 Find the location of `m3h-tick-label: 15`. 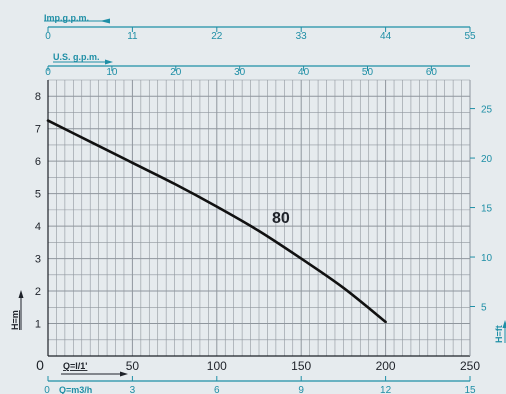

m3h-tick-label: 15 is located at coordinates (470, 389).